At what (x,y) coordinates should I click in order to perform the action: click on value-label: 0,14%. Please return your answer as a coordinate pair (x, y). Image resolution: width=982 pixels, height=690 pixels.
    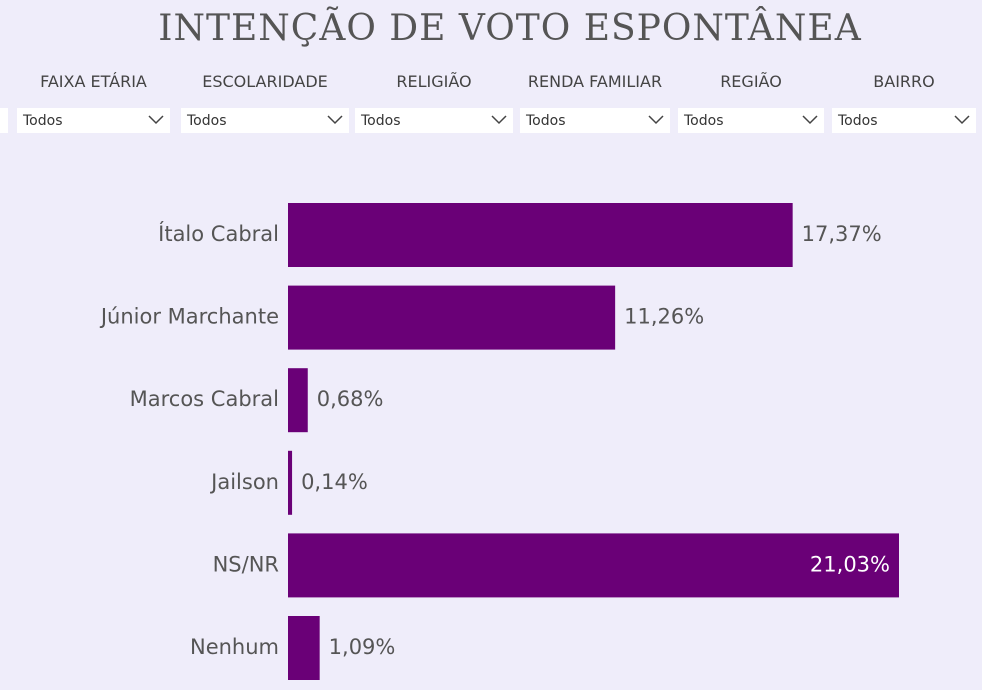
    Looking at the image, I should click on (334, 482).